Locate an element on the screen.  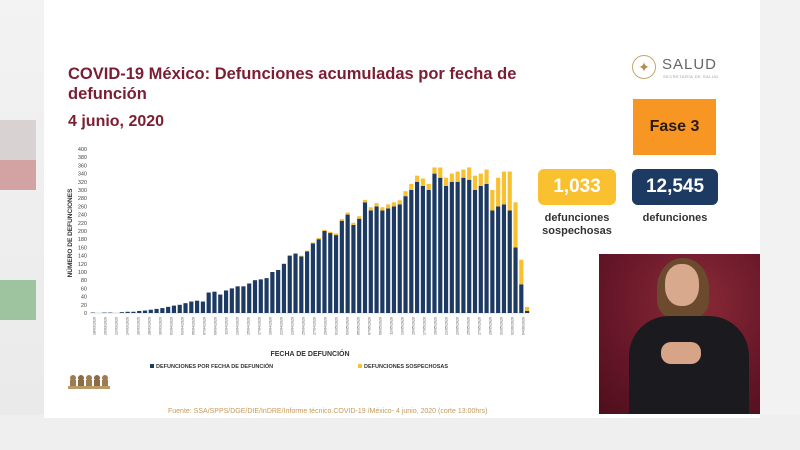
background-left is located at coordinates (22, 225).